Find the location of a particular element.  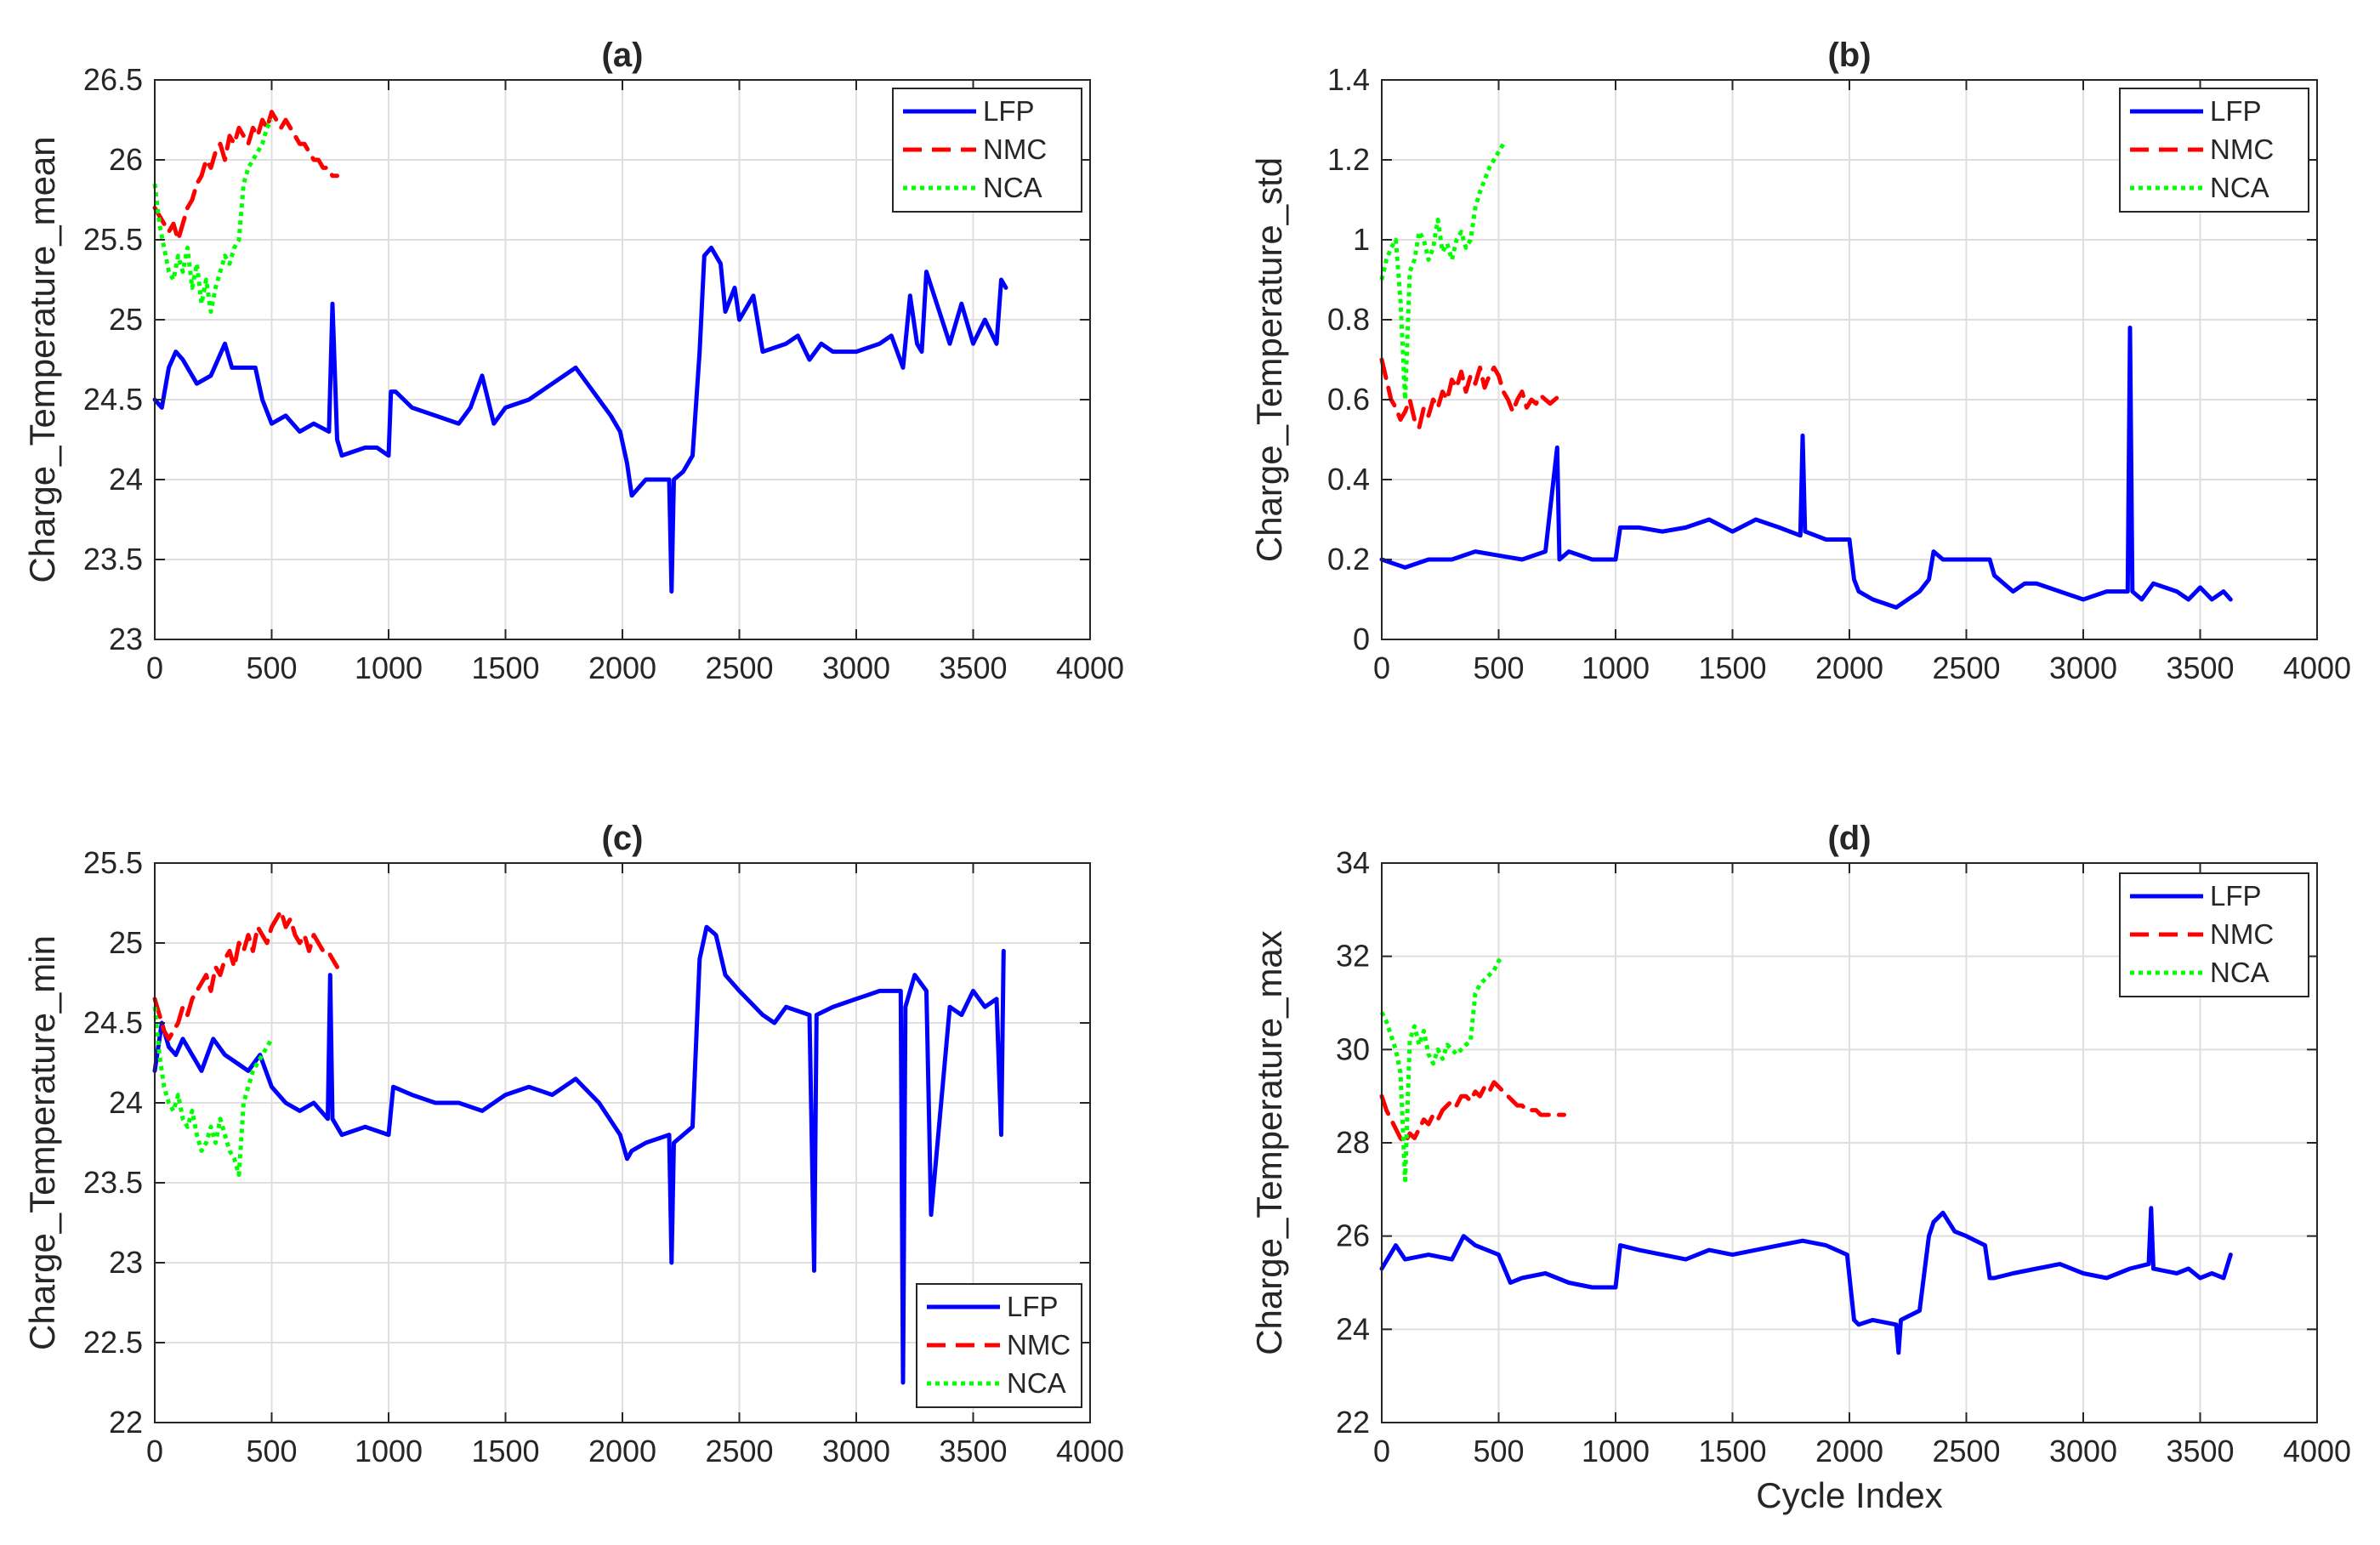

y-tick-label: 28 is located at coordinates (1353, 1142).